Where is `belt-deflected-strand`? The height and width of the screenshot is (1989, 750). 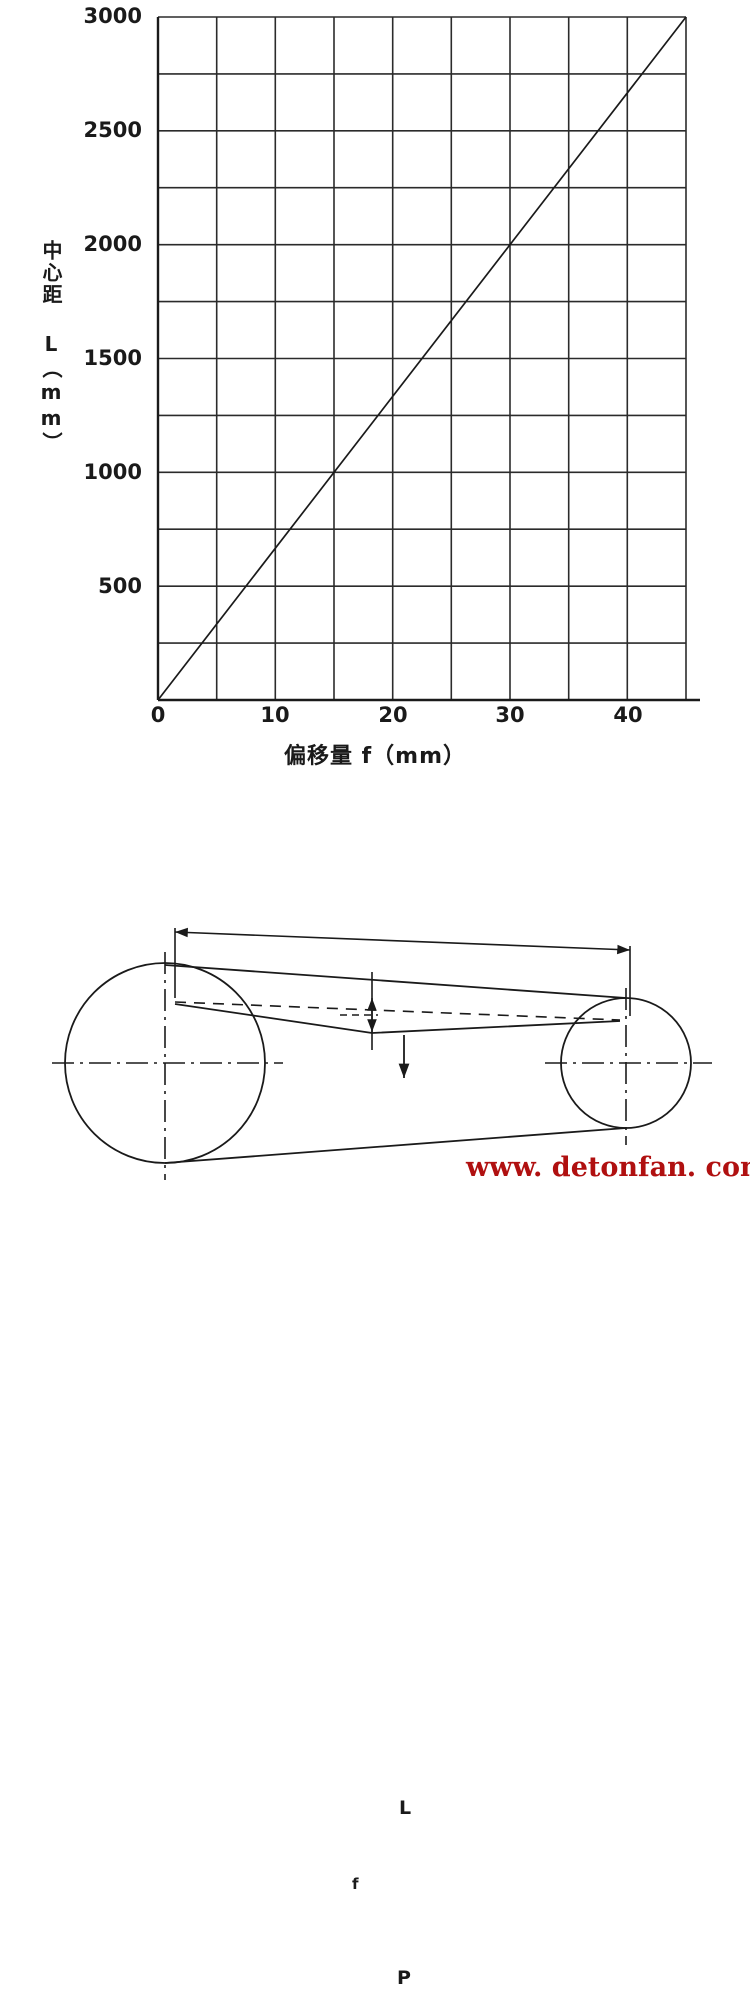 belt-deflected-strand is located at coordinates (397, 1018).